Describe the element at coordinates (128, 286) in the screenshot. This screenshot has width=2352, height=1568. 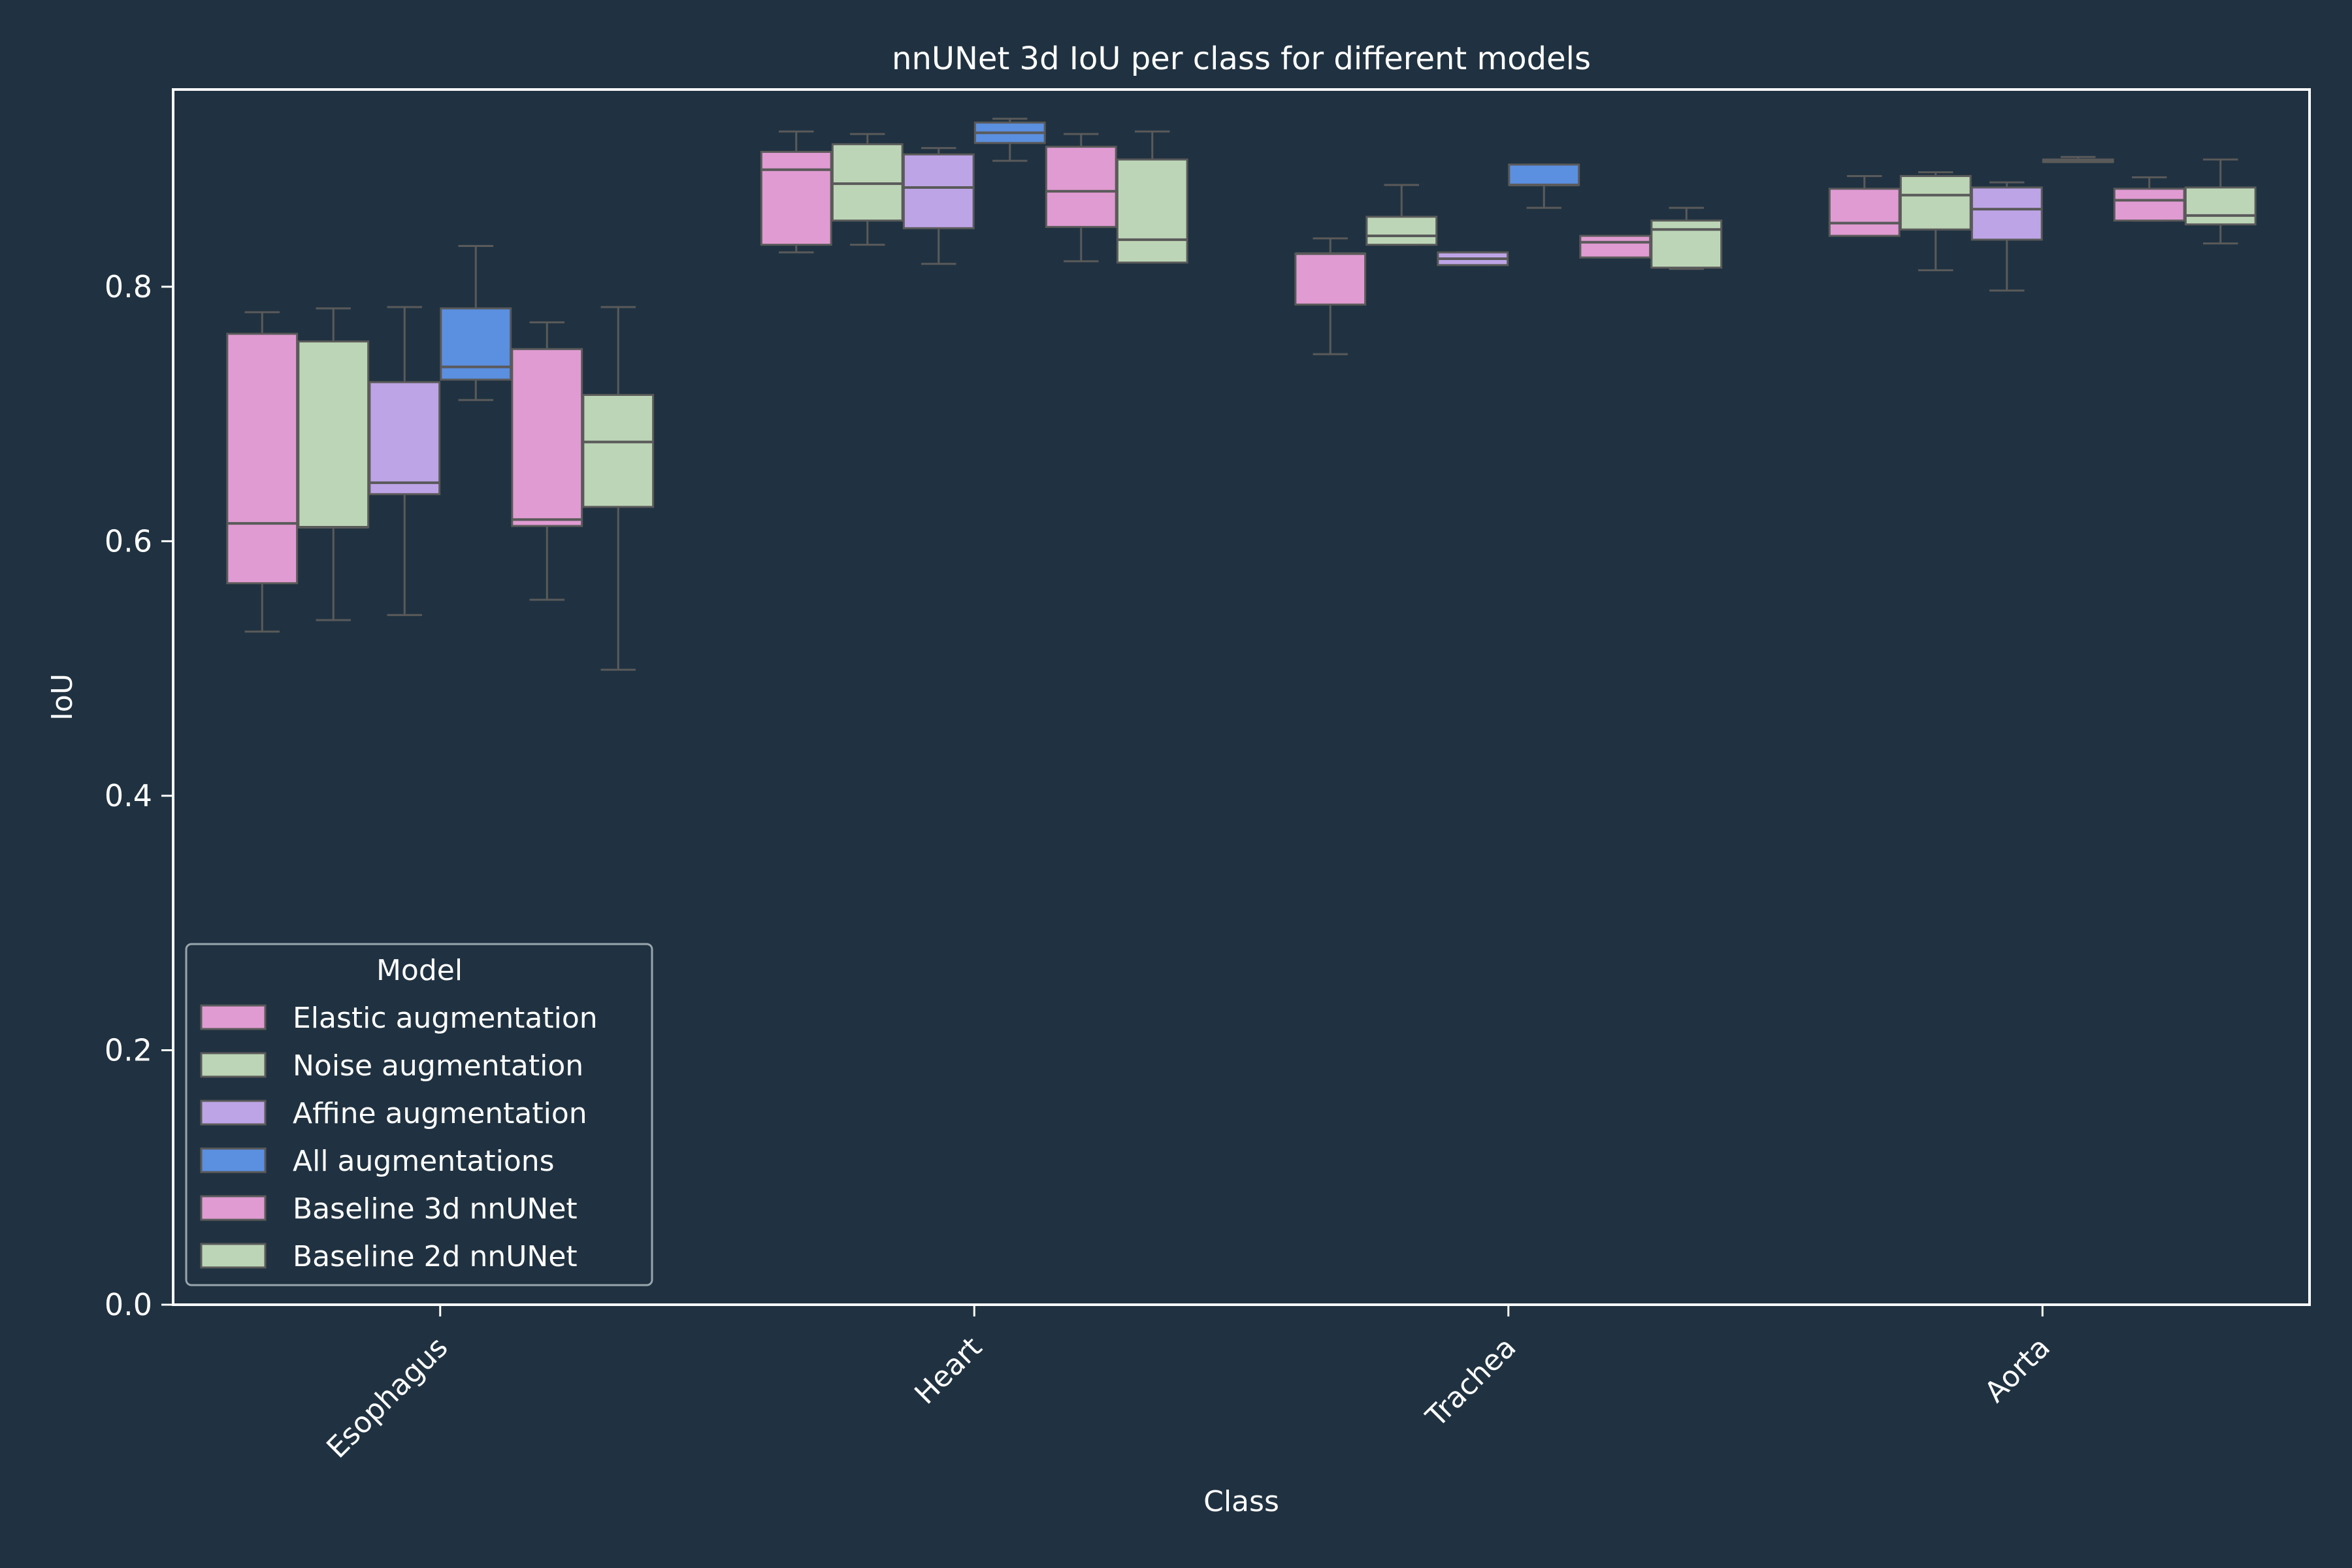
I see `y-tick-label: 0.8` at that location.